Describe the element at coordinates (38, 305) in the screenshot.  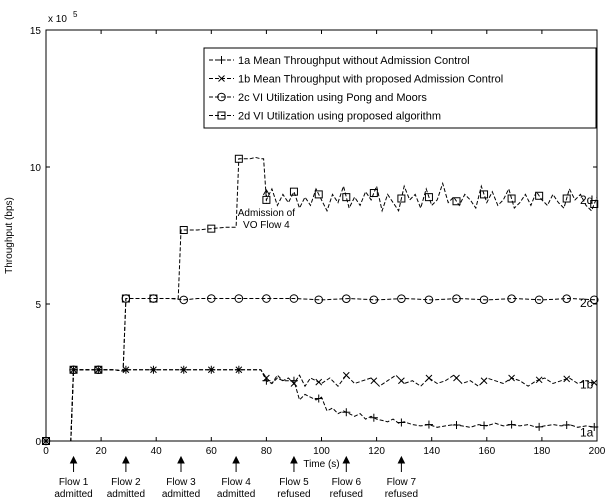
I see `y-tick-label: 5` at that location.